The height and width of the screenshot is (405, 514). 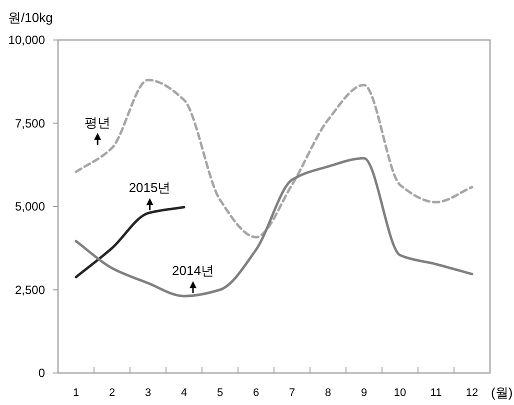 What do you see at coordinates (184, 393) in the screenshot?
I see `x-tick-label: 4` at bounding box center [184, 393].